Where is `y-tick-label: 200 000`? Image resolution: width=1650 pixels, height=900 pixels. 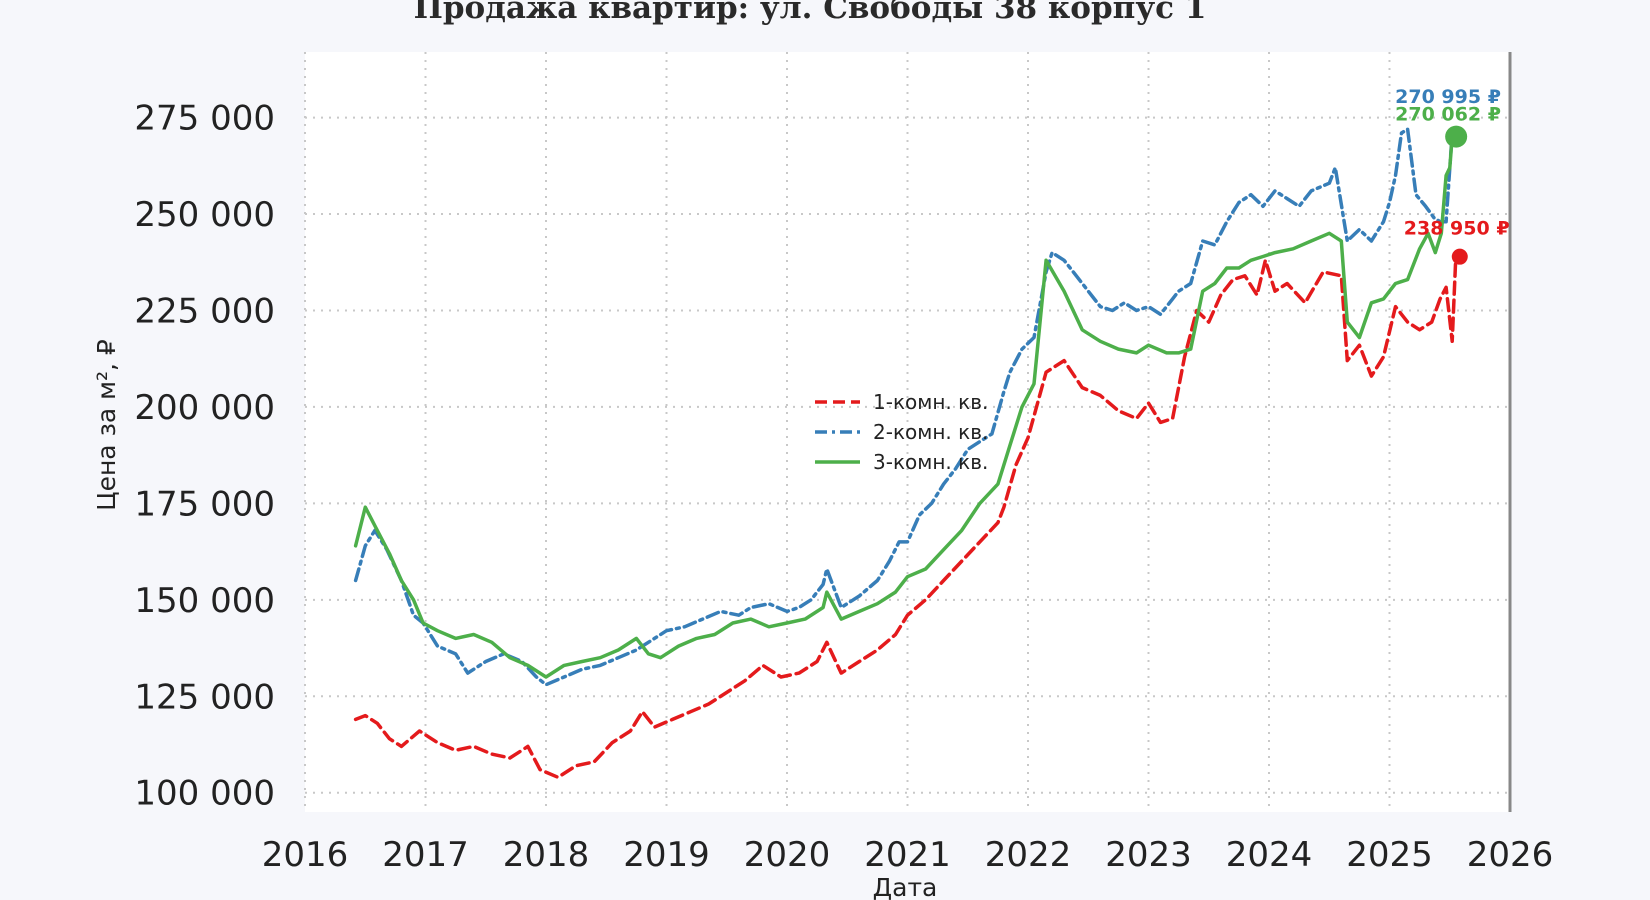
y-tick-label: 200 000 is located at coordinates (204, 408).